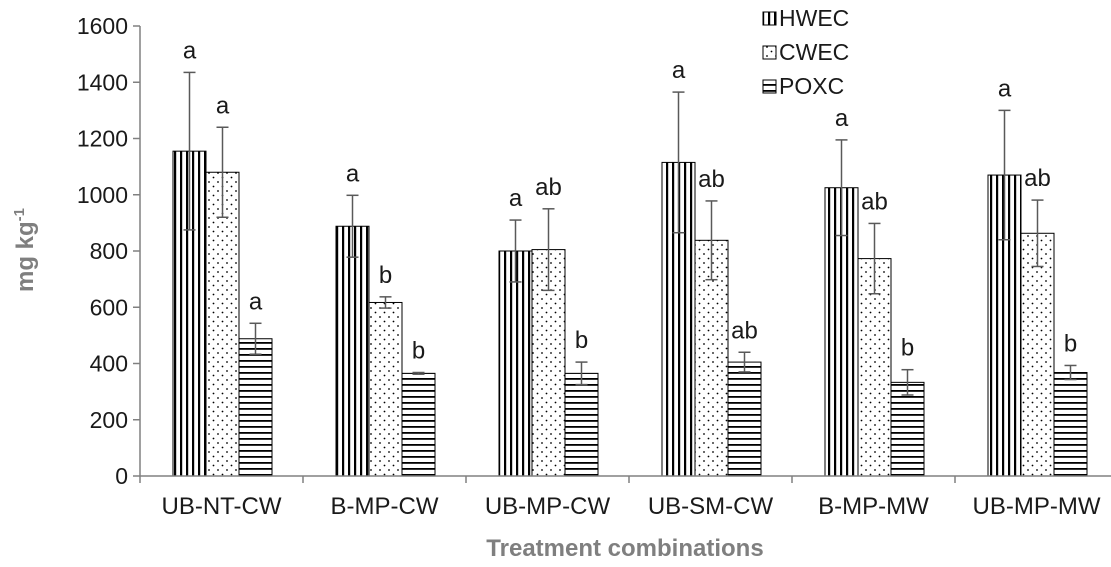  Describe the element at coordinates (769, 86) in the screenshot. I see `legend-swatch-poxc` at that location.